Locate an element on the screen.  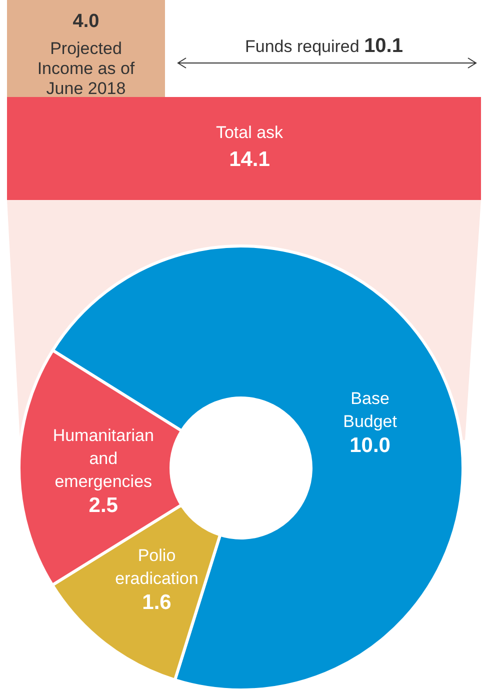
slice-label: Polio eradication is located at coordinates (156, 567).